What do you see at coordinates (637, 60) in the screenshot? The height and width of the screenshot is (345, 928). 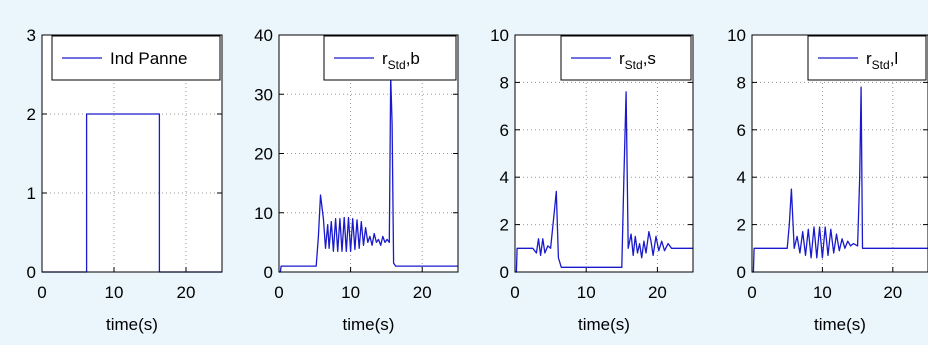 I see `legend-label: rStd,s` at bounding box center [637, 60].